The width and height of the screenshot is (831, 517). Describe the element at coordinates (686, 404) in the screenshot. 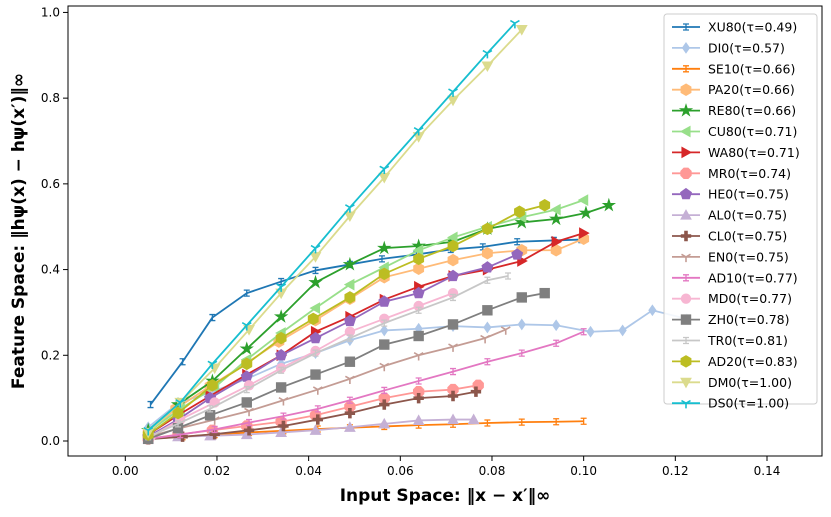

I see `legend-marker-ds0` at that location.